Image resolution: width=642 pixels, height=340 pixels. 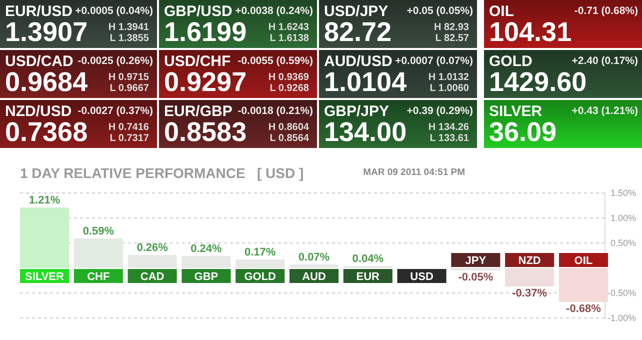 What do you see at coordinates (530, 294) in the screenshot?
I see `data-label: -0.37%` at bounding box center [530, 294].